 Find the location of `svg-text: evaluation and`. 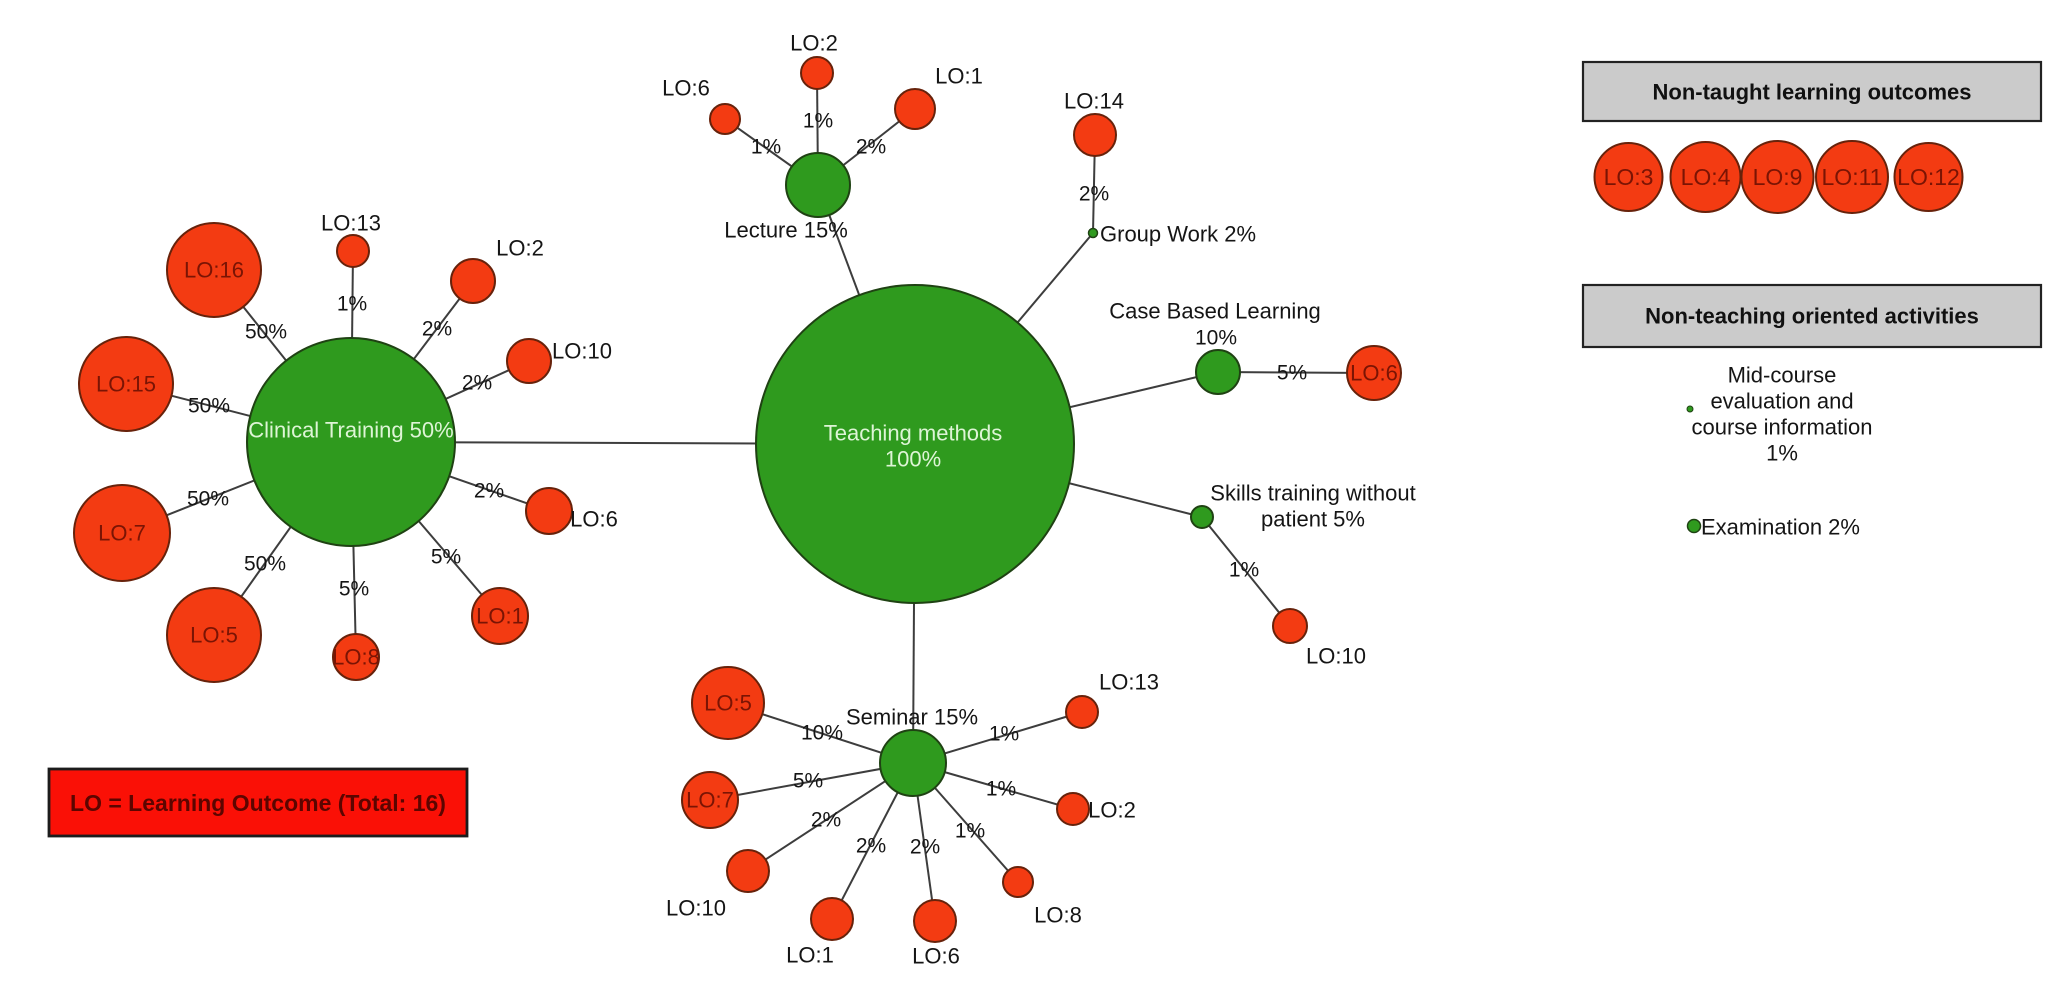

svg-text: evaluation and is located at coordinates (1781, 401).